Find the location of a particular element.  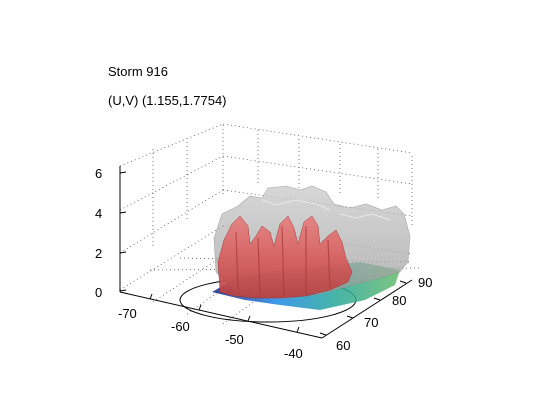

inner-isosurface-shading is located at coordinates (283, 261).